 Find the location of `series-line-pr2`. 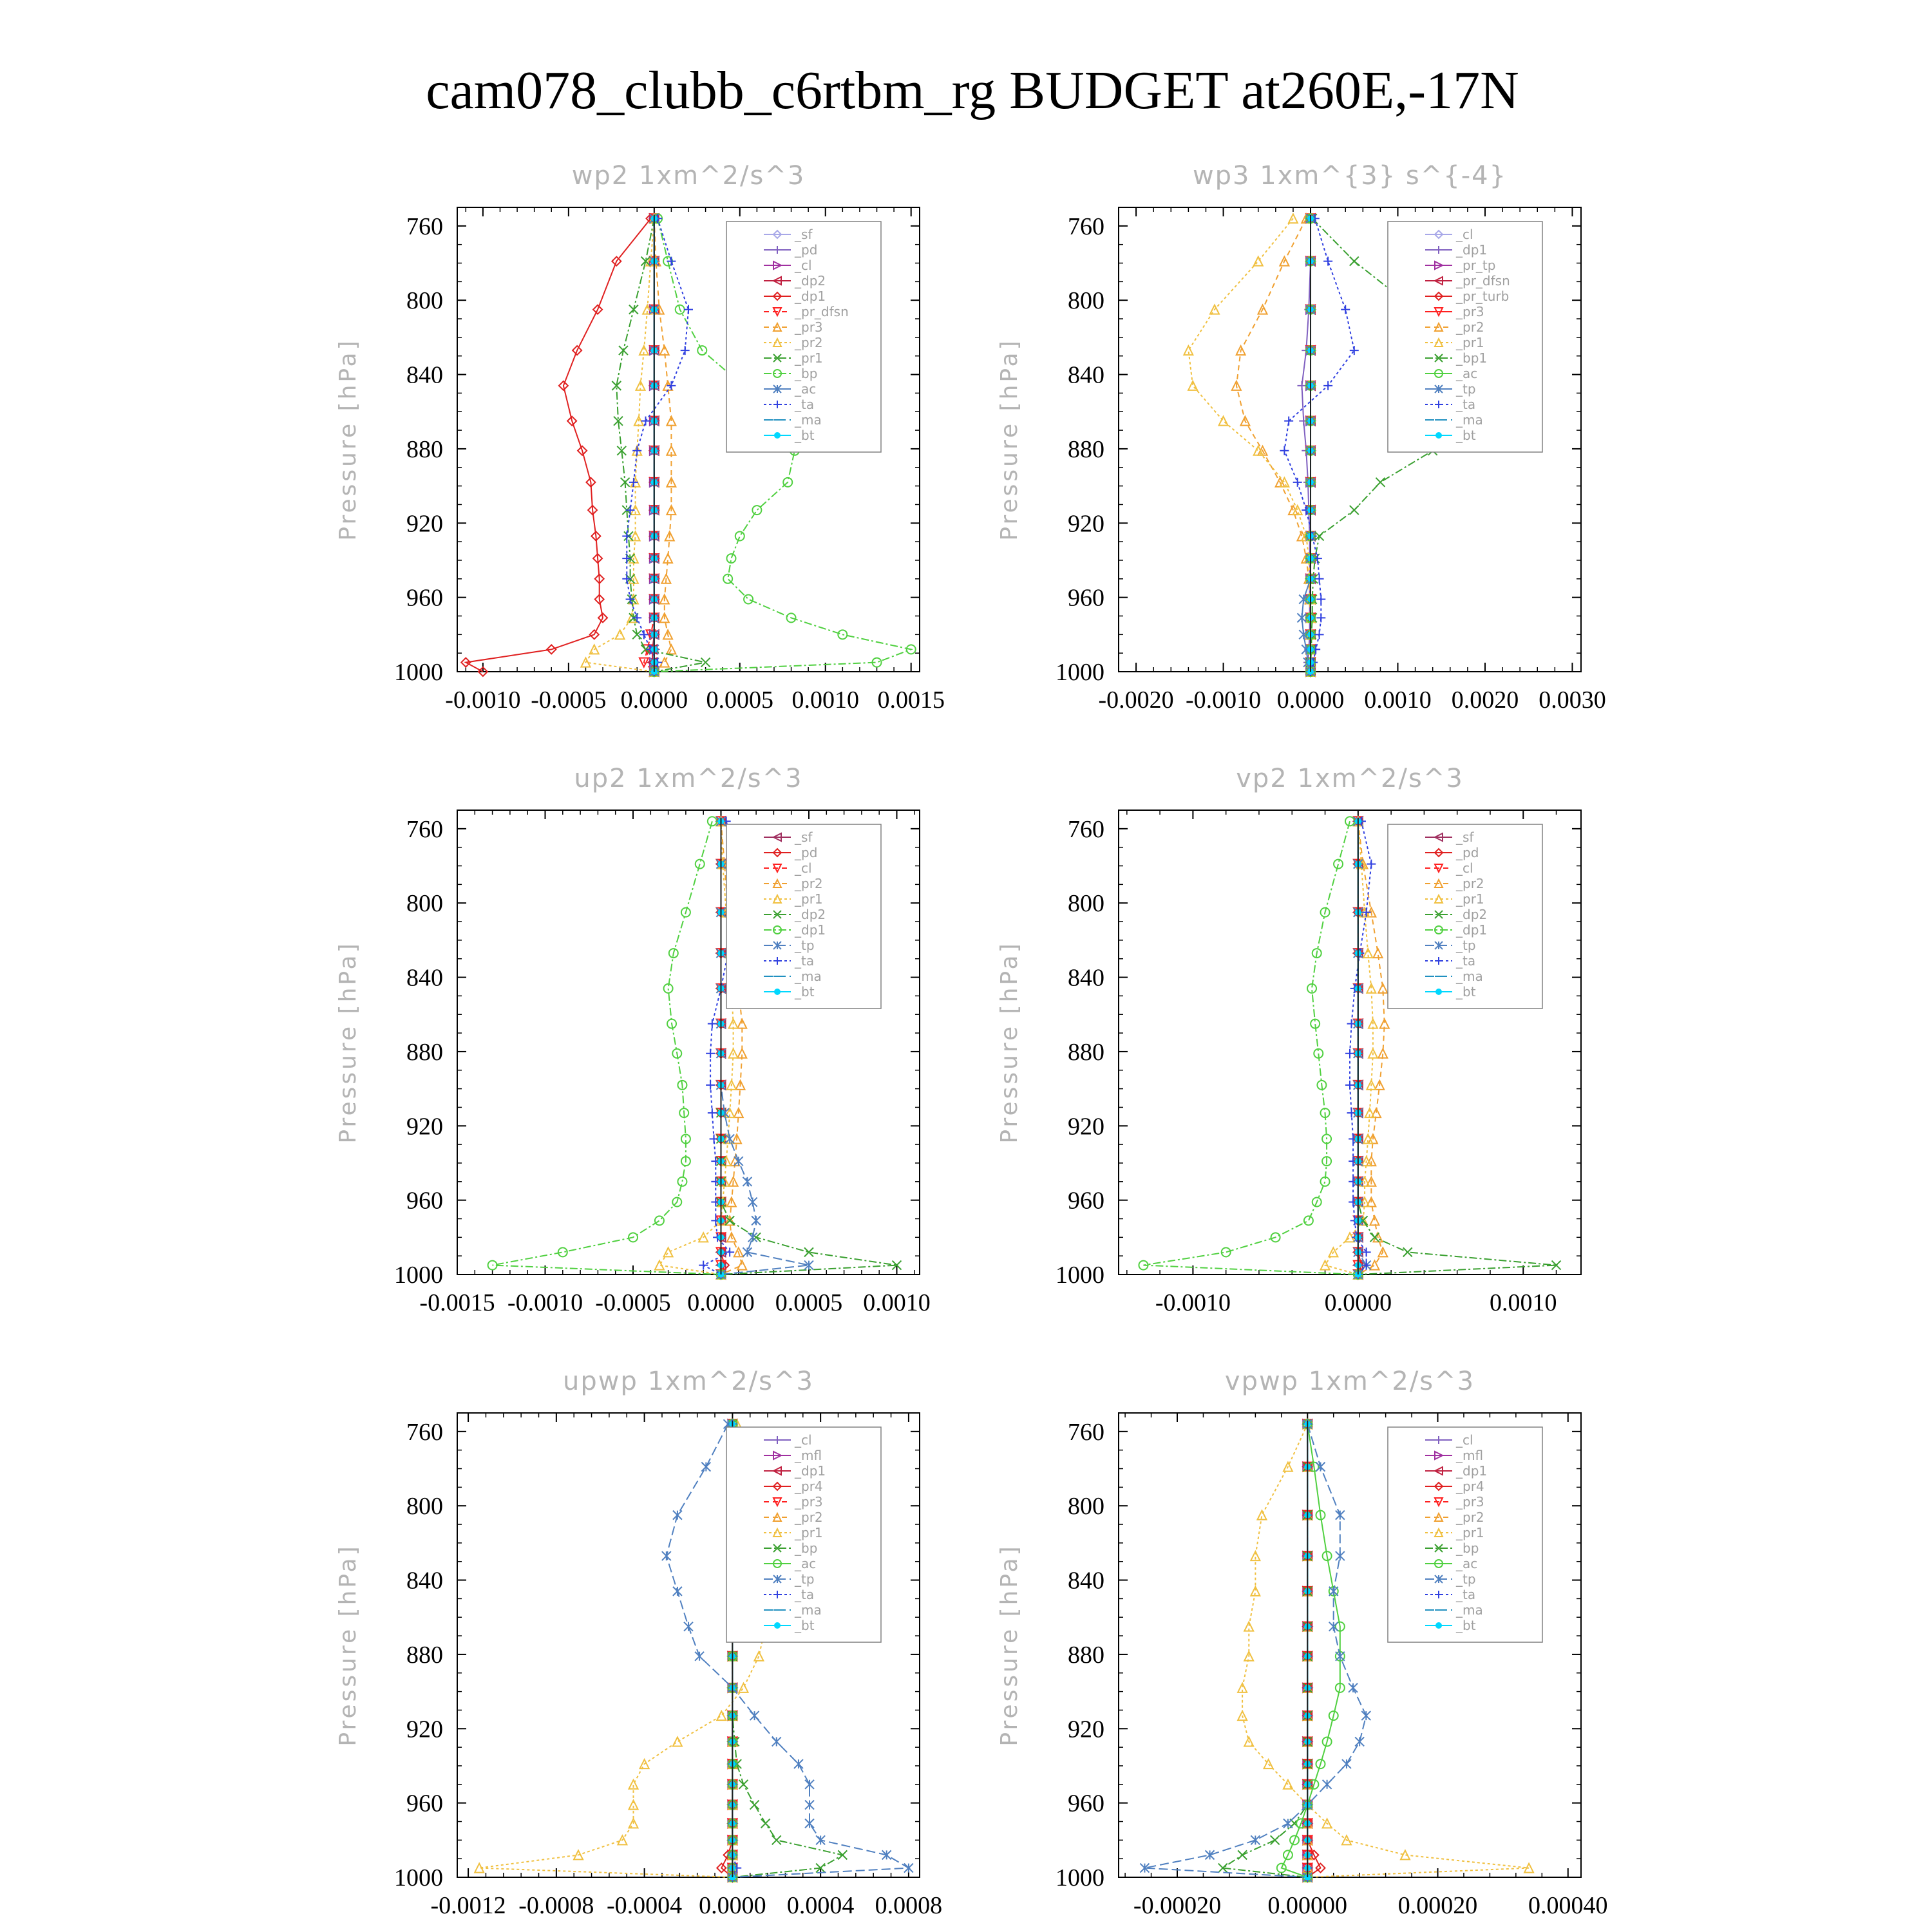

series-line-pr2 is located at coordinates (1273, 445).